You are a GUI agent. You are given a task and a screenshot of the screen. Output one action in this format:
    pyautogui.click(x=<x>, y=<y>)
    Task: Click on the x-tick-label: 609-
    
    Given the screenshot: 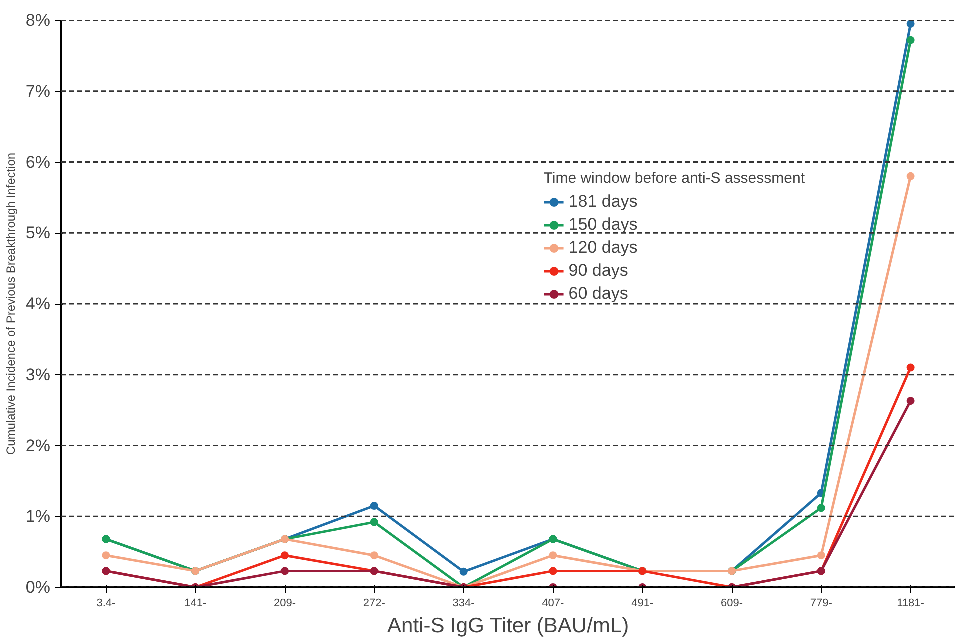 What is the action you would take?
    pyautogui.click(x=732, y=604)
    